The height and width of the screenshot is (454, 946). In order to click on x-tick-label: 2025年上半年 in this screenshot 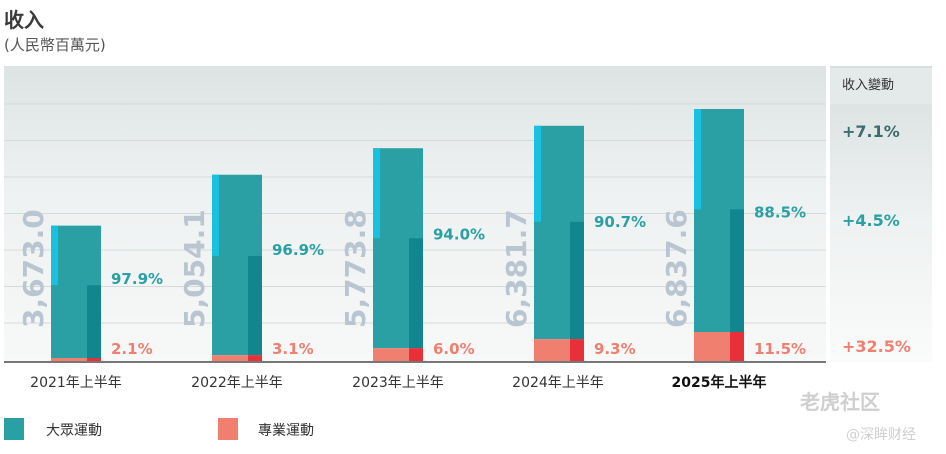, I will do `click(719, 383)`.